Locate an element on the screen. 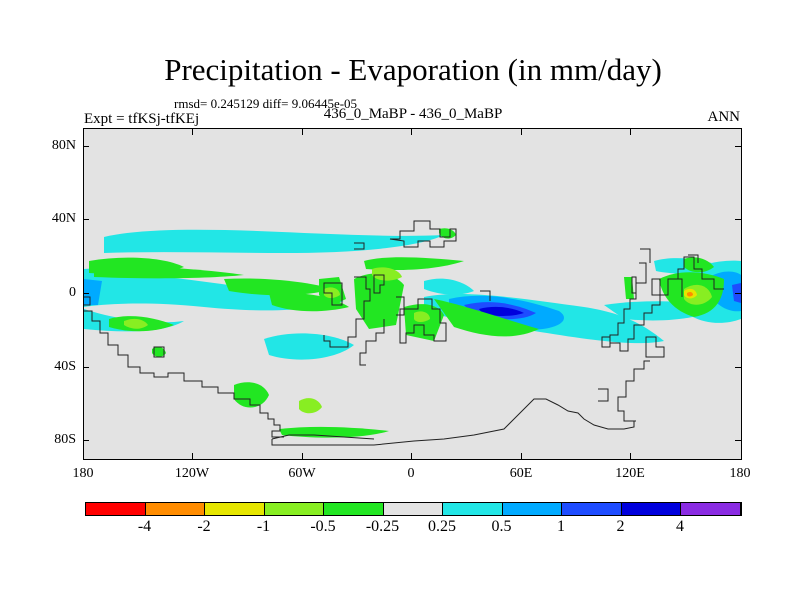 The height and width of the screenshot is (600, 800). lon-label: 60W is located at coordinates (302, 473).